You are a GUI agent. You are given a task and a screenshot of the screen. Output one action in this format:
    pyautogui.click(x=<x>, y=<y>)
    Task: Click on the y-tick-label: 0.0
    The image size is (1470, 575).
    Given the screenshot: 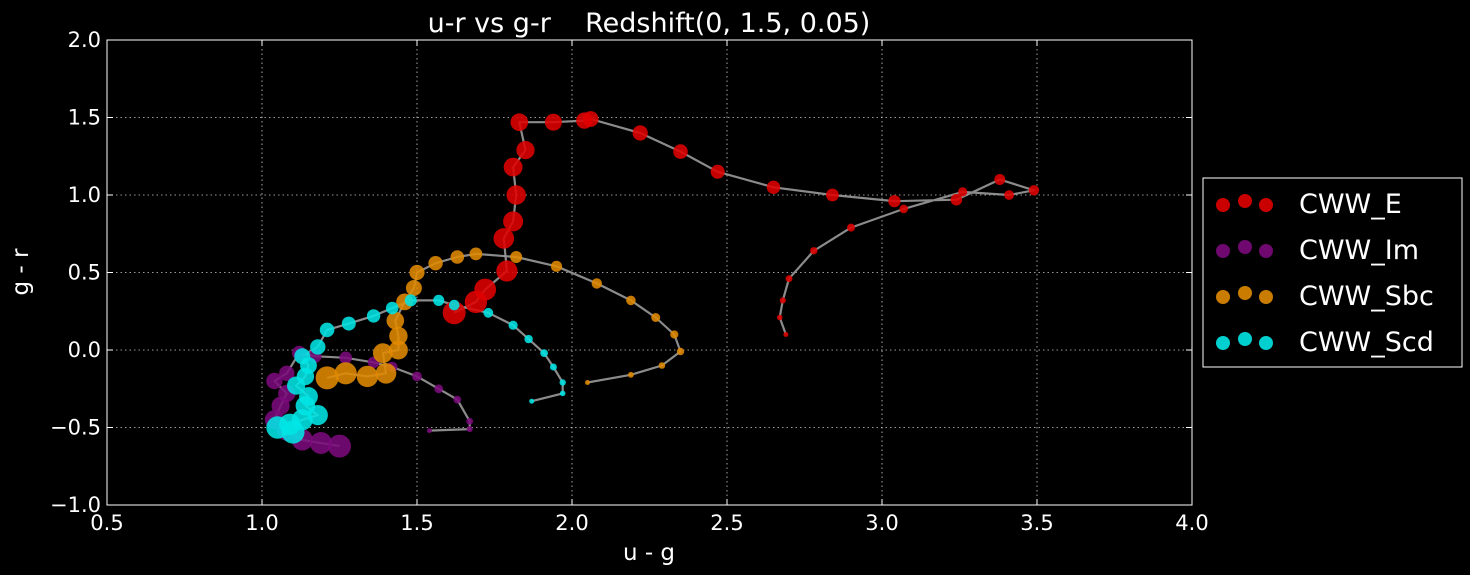 What is the action you would take?
    pyautogui.click(x=84, y=350)
    